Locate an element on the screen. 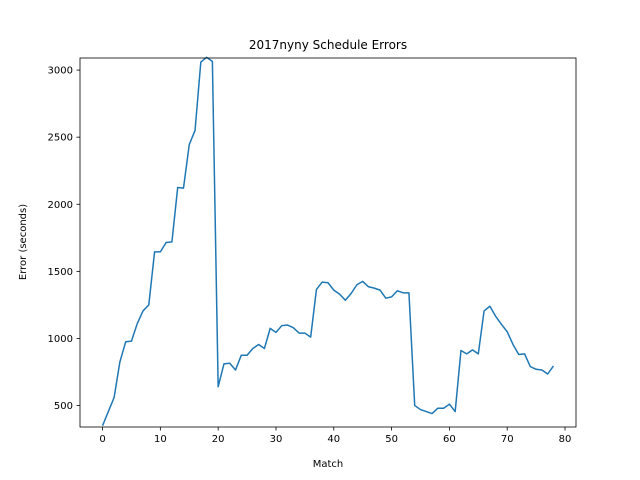  x-tick-label-50: 50 is located at coordinates (391, 439).